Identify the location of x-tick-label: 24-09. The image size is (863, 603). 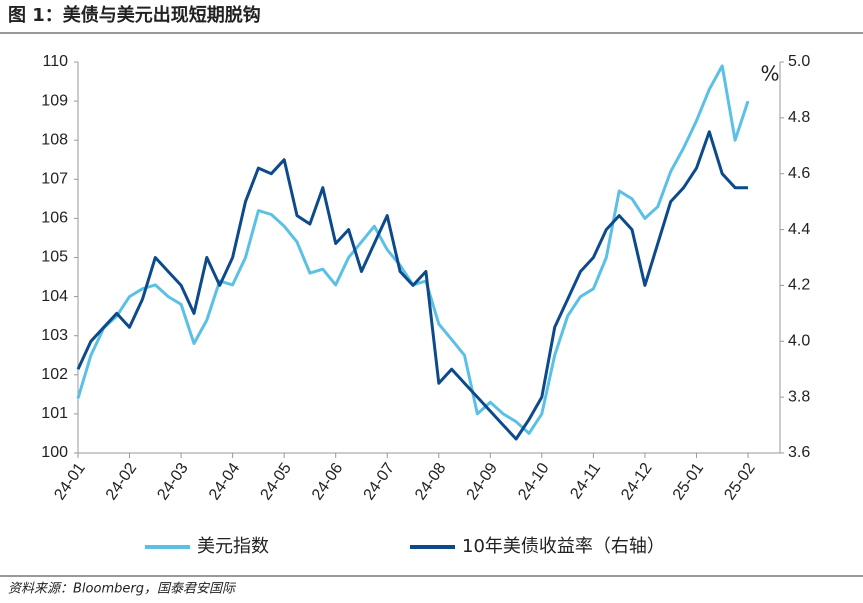
(482, 481).